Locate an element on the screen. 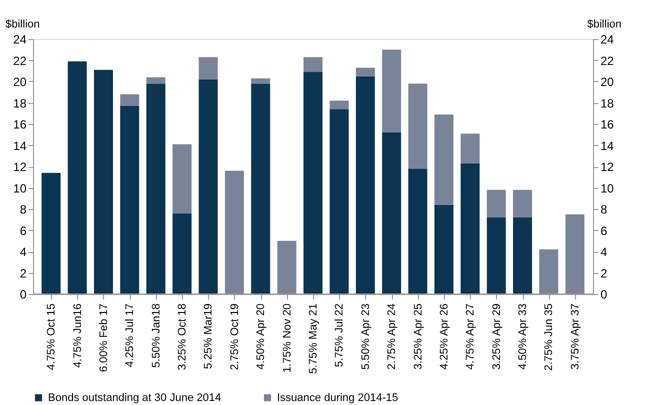 The width and height of the screenshot is (662, 405). x-tick-label: 6.00% Feb 17 is located at coordinates (104, 338).